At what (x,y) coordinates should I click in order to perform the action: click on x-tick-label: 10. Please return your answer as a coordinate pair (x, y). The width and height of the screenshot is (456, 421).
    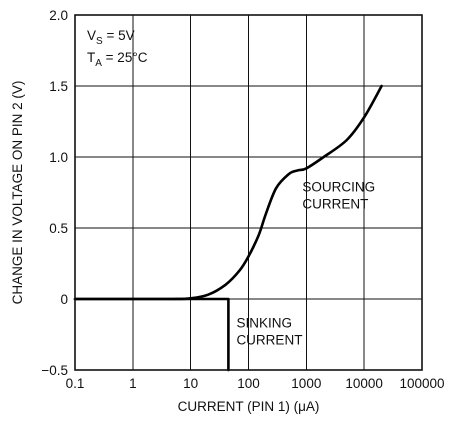
    Looking at the image, I should click on (190, 383).